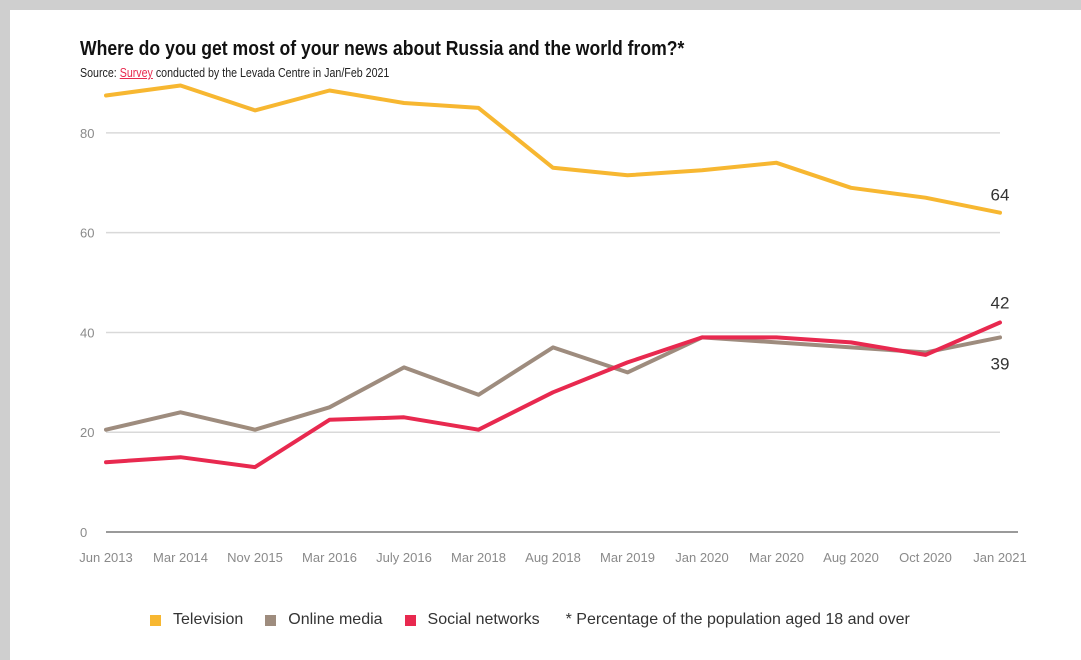 The width and height of the screenshot is (1081, 660). Describe the element at coordinates (483, 619) in the screenshot. I see `legend-label-social-networks: Social networks` at that location.